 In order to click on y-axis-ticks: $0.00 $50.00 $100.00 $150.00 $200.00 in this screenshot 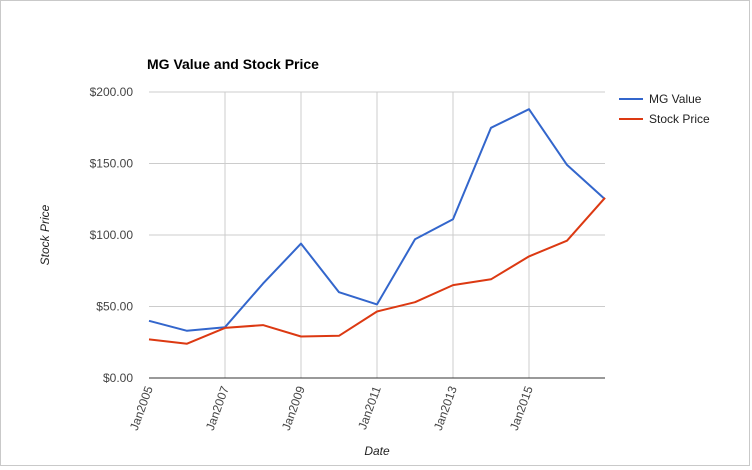, I will do `click(112, 235)`.